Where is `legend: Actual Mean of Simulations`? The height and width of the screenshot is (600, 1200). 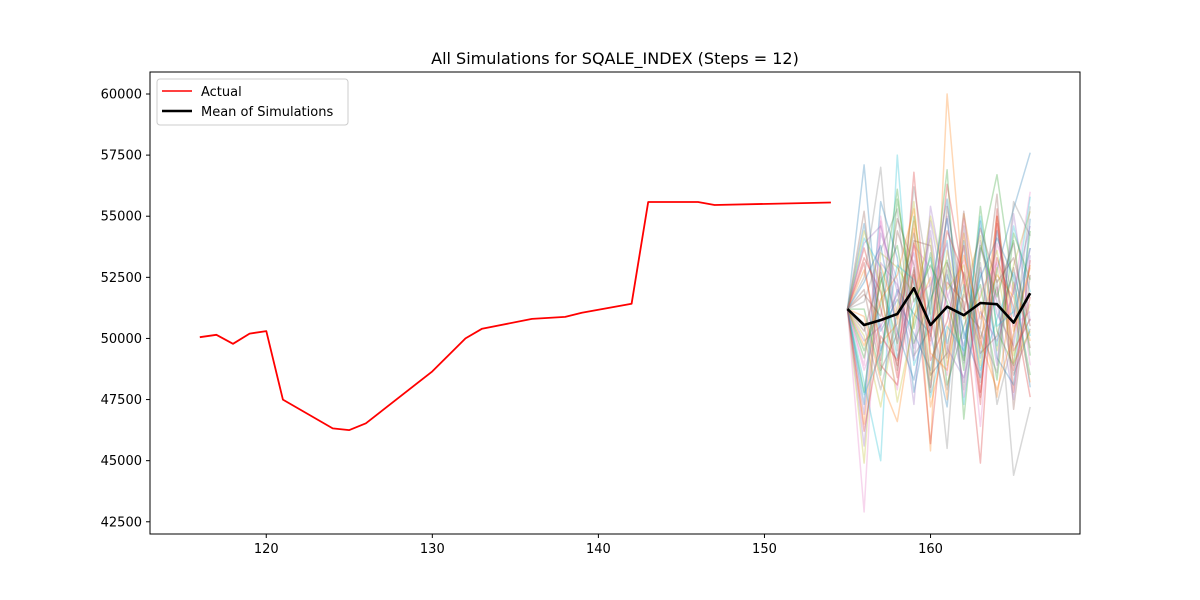 legend: Actual Mean of Simulations is located at coordinates (252, 102).